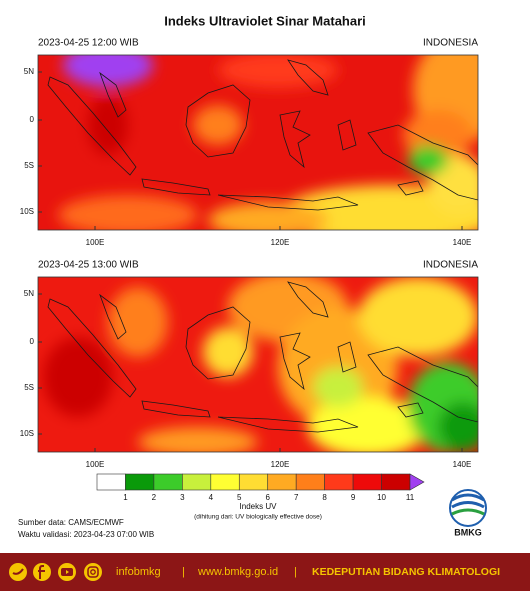 Image resolution: width=530 pixels, height=605 pixels. What do you see at coordinates (296, 497) in the screenshot?
I see `colorbar-label: 7` at bounding box center [296, 497].